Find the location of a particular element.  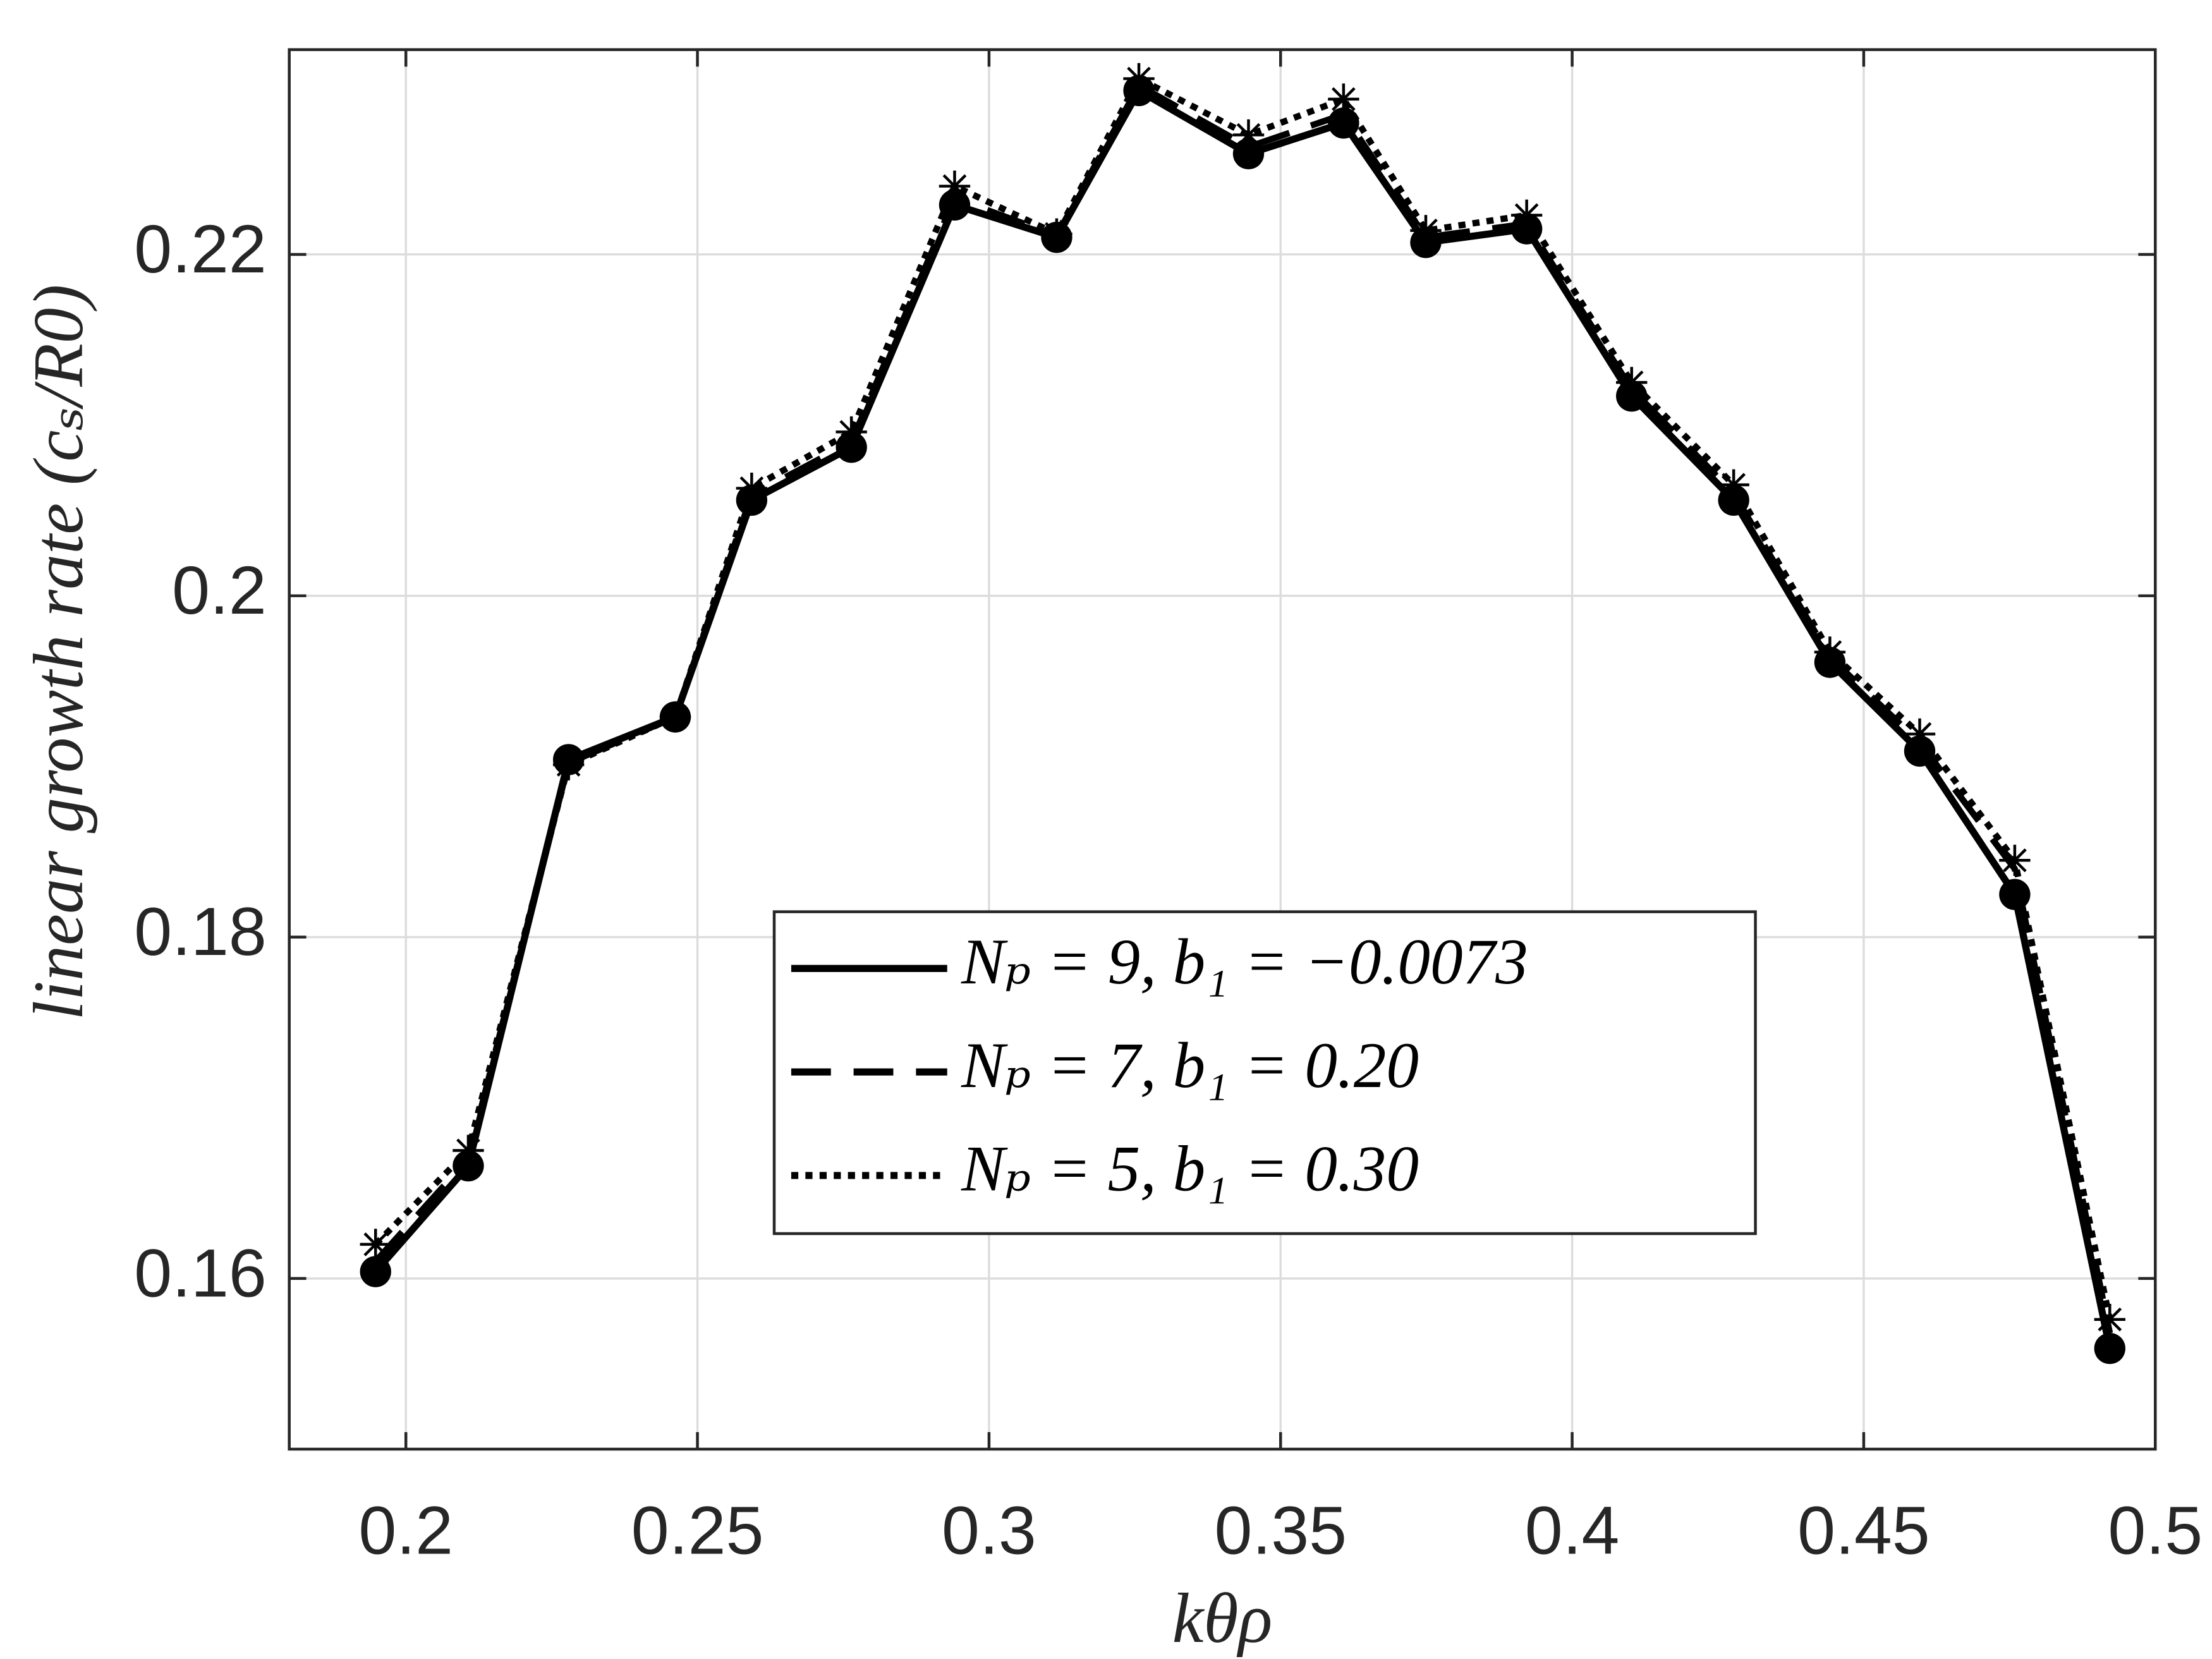

y-tick-label: 0.16 is located at coordinates (200, 1273).